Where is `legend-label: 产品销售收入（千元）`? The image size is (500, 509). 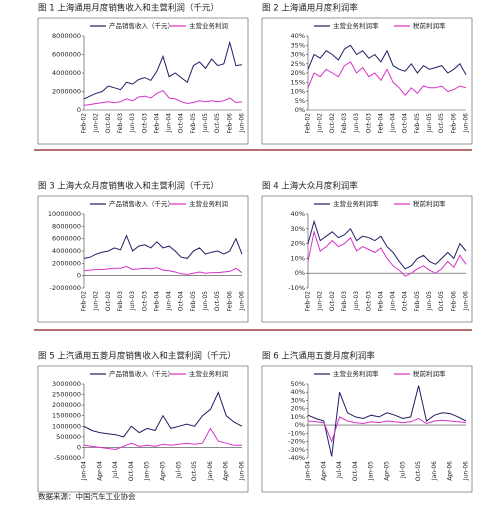
legend-label: 产品销售收入（千元） is located at coordinates (141, 203).